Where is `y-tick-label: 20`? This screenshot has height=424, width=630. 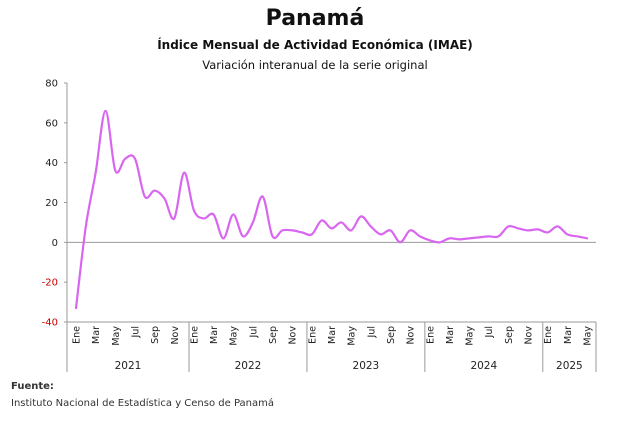 y-tick-label: 20 is located at coordinates (51, 203).